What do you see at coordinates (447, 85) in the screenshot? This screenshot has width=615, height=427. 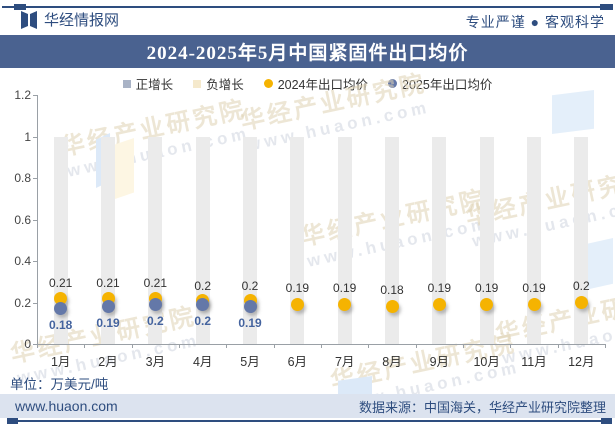 I see `legend-label-3: 2025年出口均价` at bounding box center [447, 85].